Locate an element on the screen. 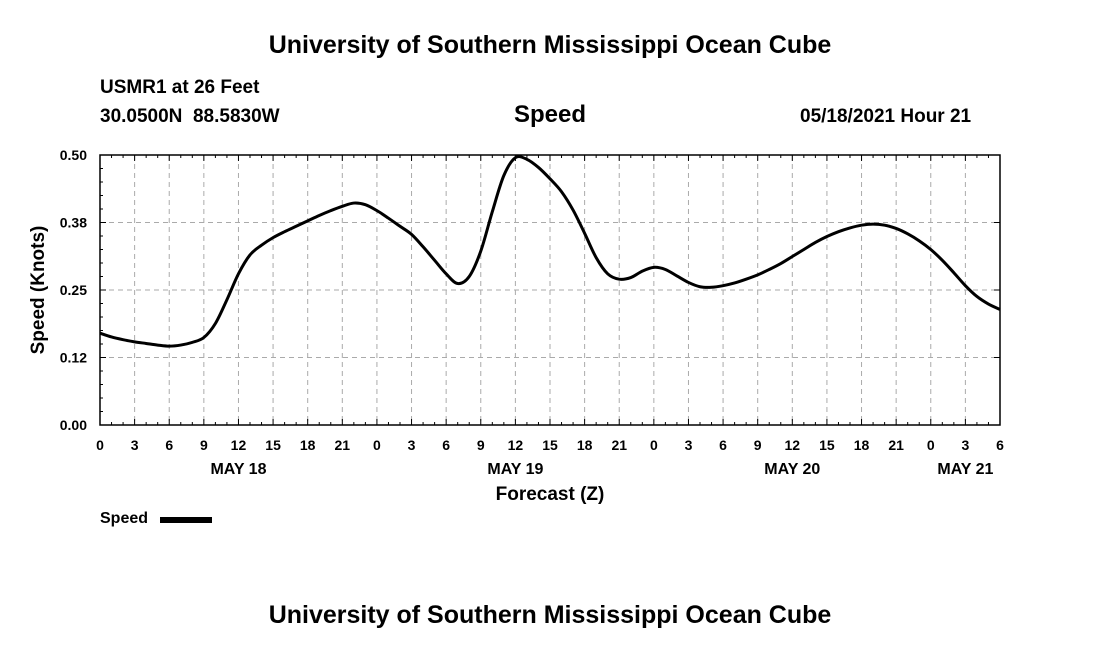 The image size is (1100, 650). station-label: USMR1 at 26 Feet is located at coordinates (180, 87).